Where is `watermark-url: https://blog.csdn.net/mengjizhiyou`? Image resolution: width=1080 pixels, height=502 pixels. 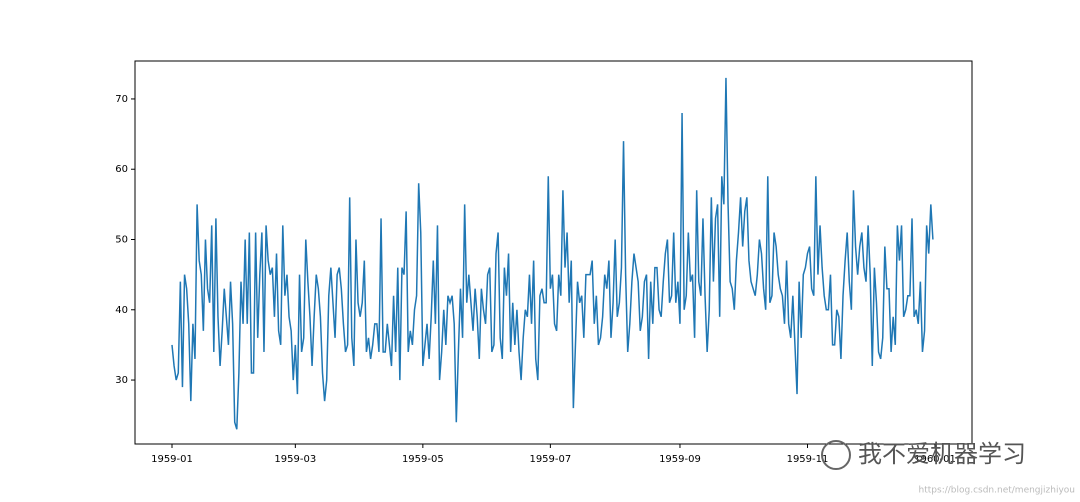 watermark-url: https://blog.csdn.net/mengjizhiyou is located at coordinates (997, 491).